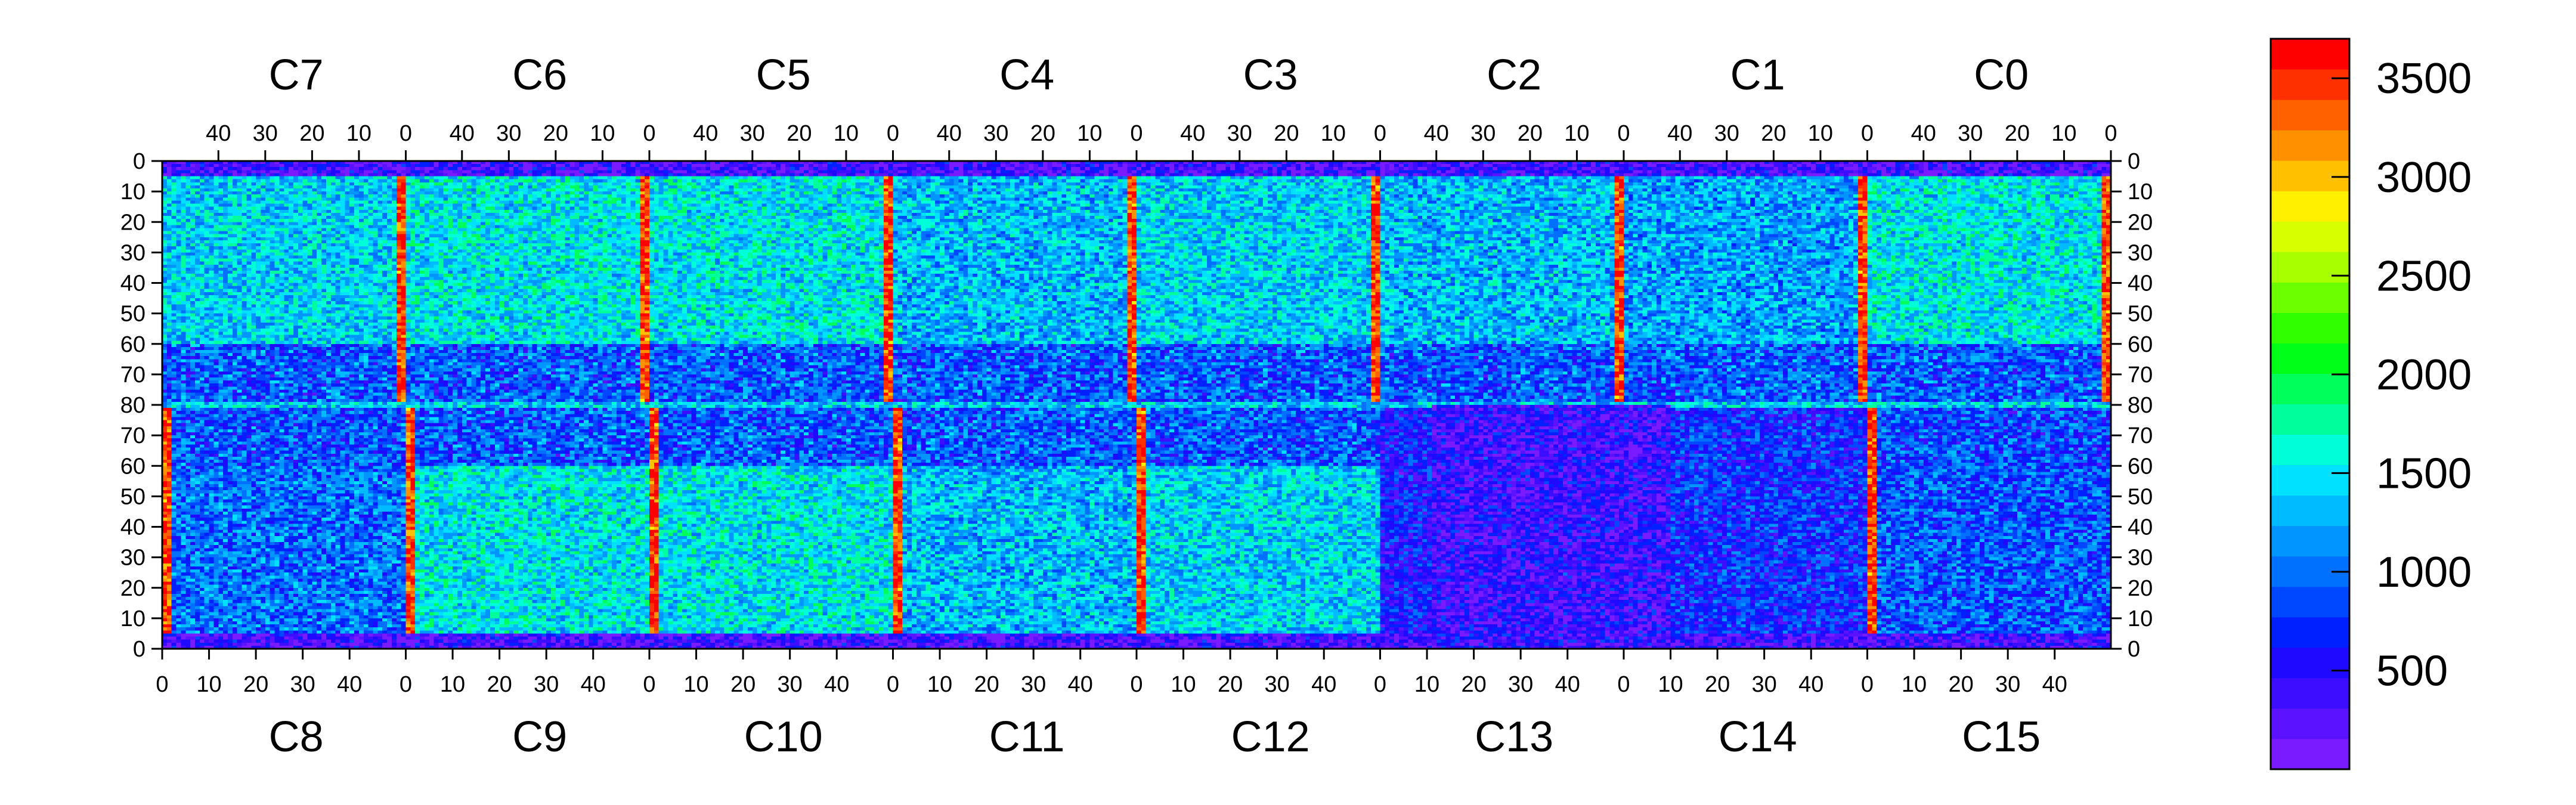  What do you see at coordinates (2140, 436) in the screenshot?
I see `right-row-tick-label: 70` at bounding box center [2140, 436].